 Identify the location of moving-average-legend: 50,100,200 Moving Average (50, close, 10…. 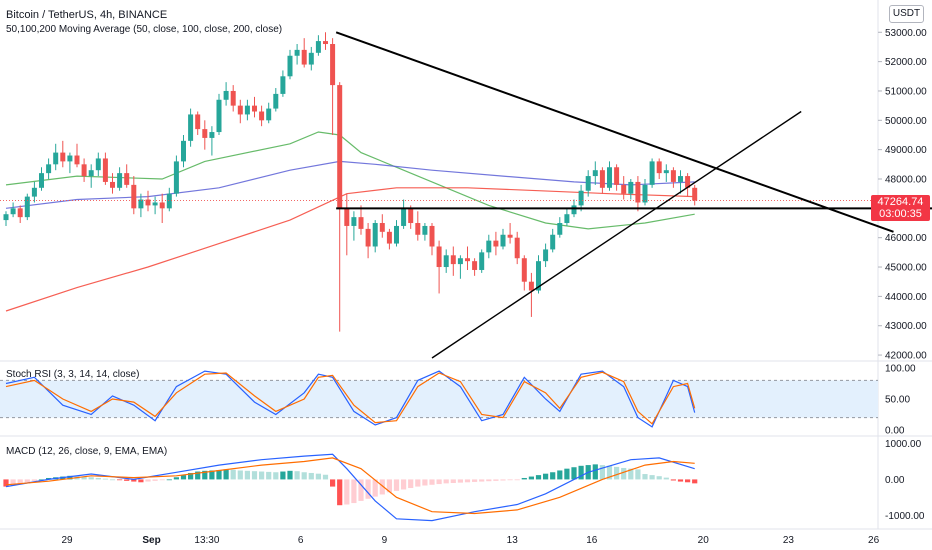
(144, 29).